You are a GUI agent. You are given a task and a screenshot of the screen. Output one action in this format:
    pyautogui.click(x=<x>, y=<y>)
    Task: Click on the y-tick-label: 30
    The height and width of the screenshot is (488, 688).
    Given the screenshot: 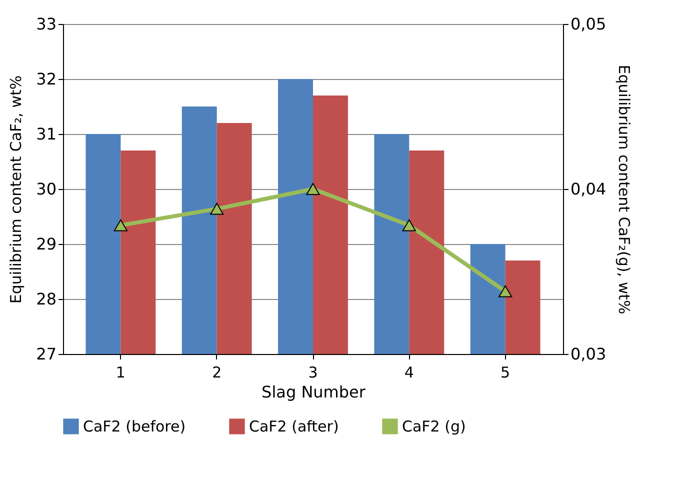 What is the action you would take?
    pyautogui.click(x=46, y=189)
    